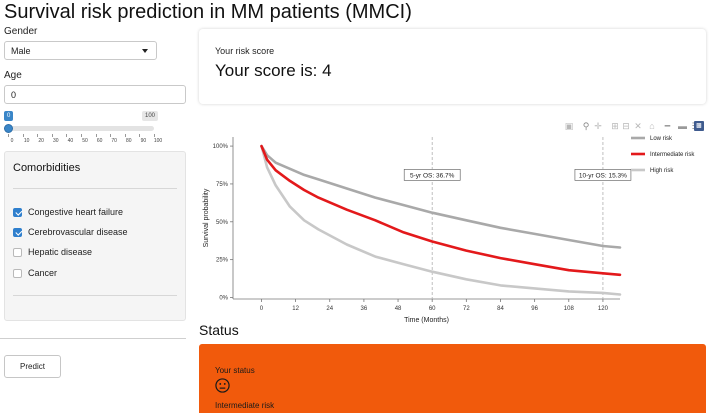 This screenshot has width=720, height=413. I want to click on score-caption: Your risk score, so click(245, 51).